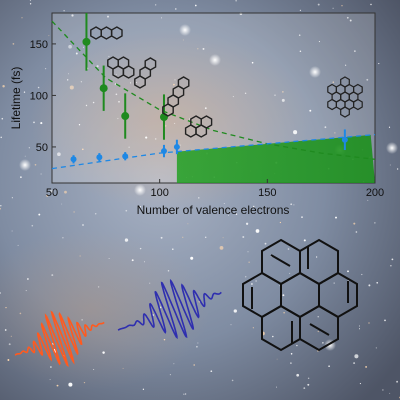 The width and height of the screenshot is (400, 400). I want to click on y-tick-label: 50, so click(42, 148).